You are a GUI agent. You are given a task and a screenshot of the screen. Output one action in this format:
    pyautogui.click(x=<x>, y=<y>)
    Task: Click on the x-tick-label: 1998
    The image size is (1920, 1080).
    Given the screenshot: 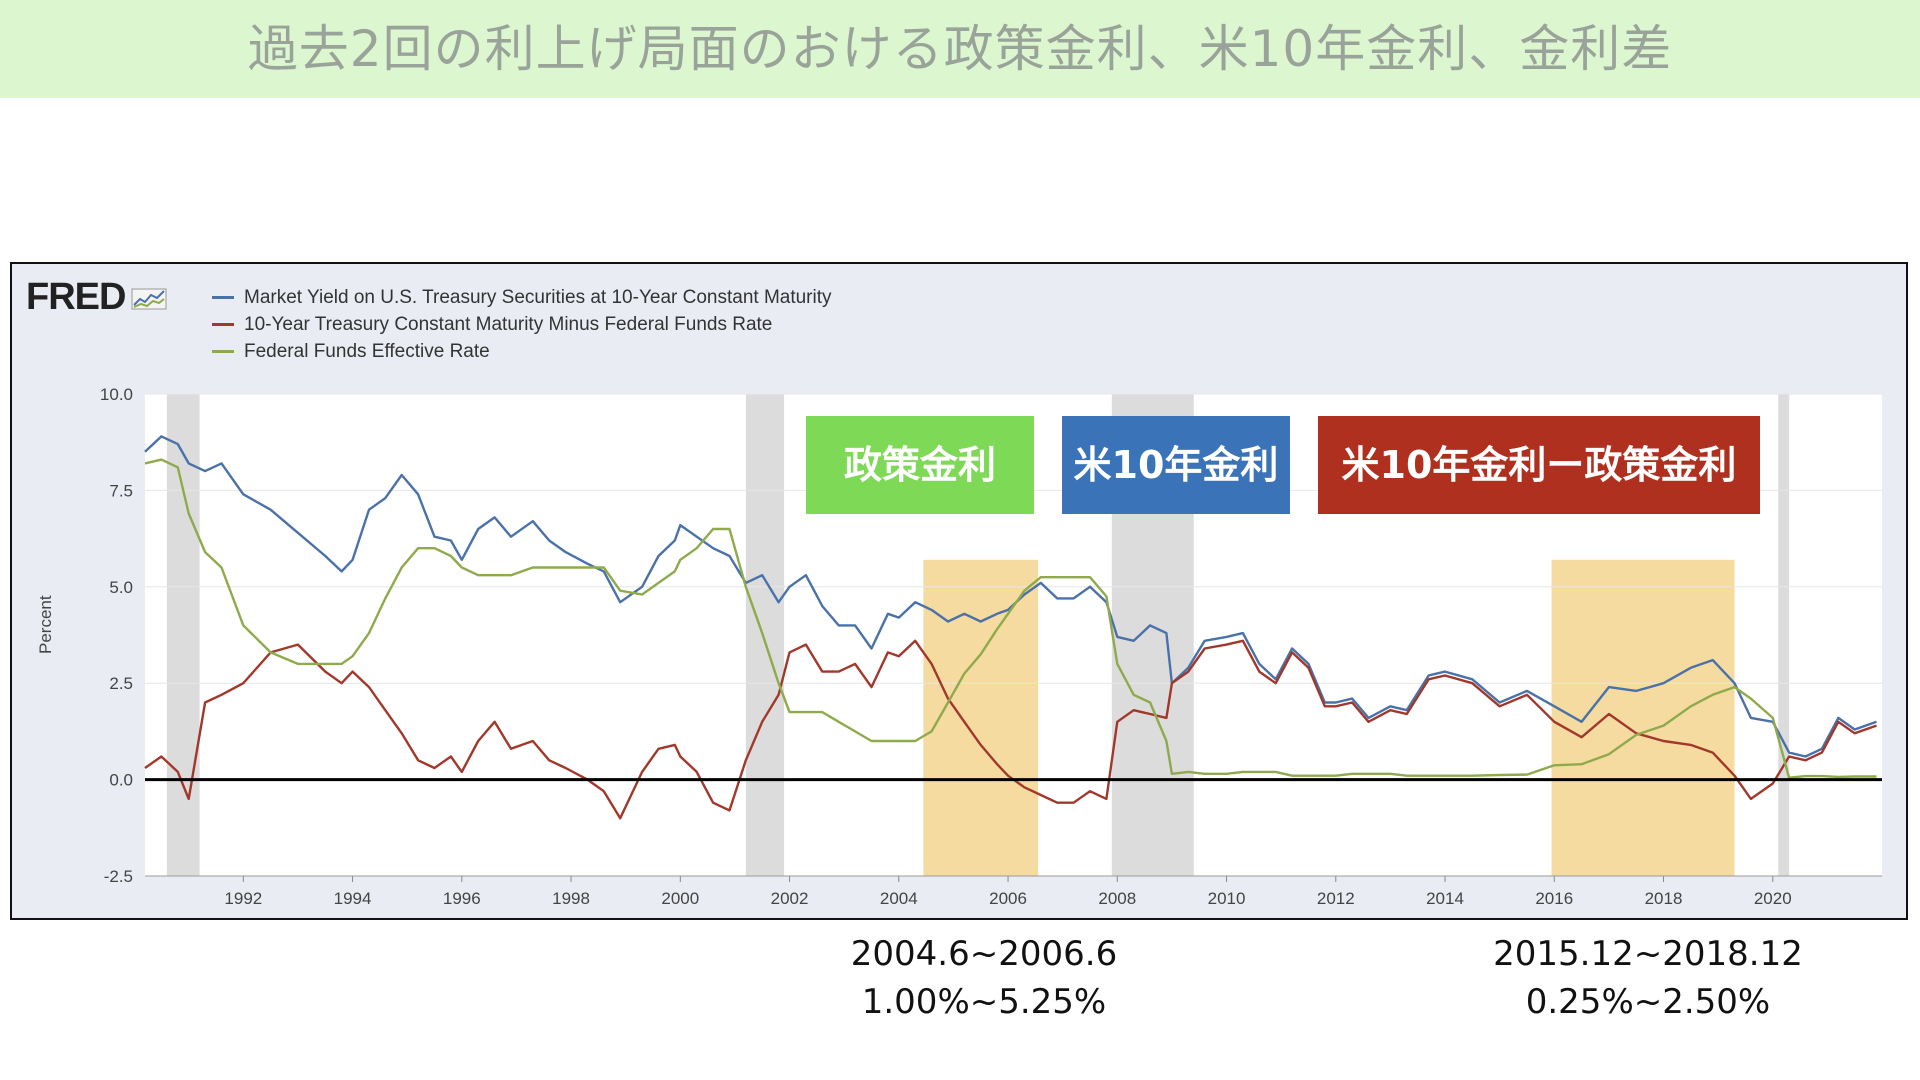 What is the action you would take?
    pyautogui.click(x=571, y=898)
    